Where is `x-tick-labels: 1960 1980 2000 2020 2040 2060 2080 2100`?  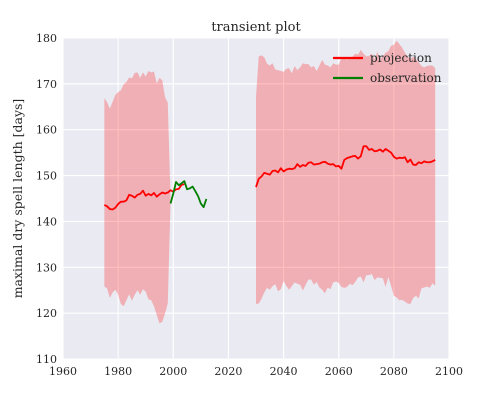
x-tick-labels: 1960 1980 2000 2020 2040 2060 2080 2100 is located at coordinates (256, 371).